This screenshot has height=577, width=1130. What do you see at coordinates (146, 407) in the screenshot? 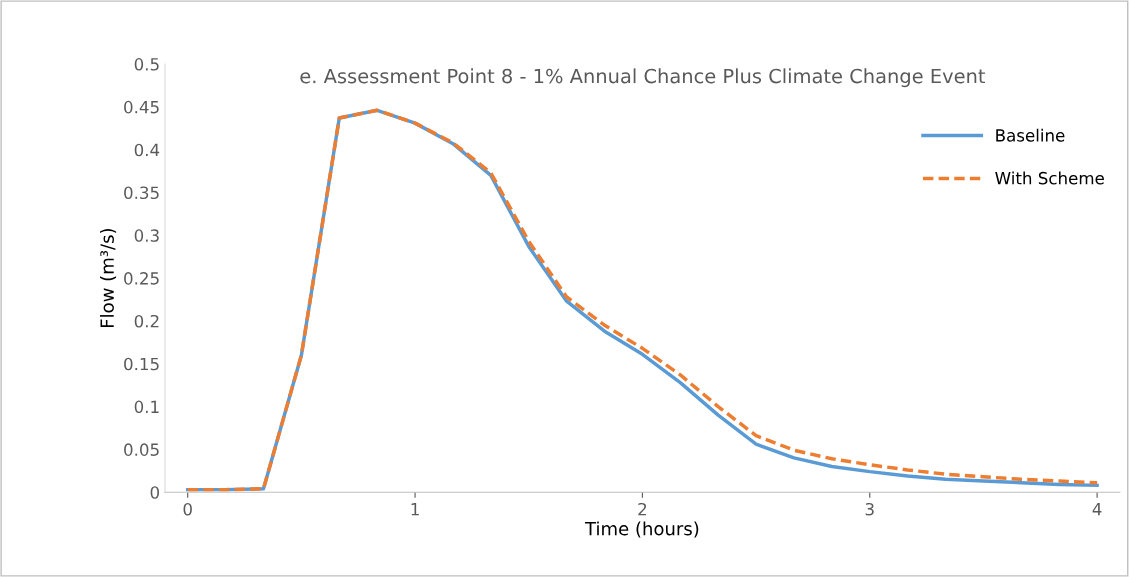
I see `y-tick-label: 0.1` at bounding box center [146, 407].